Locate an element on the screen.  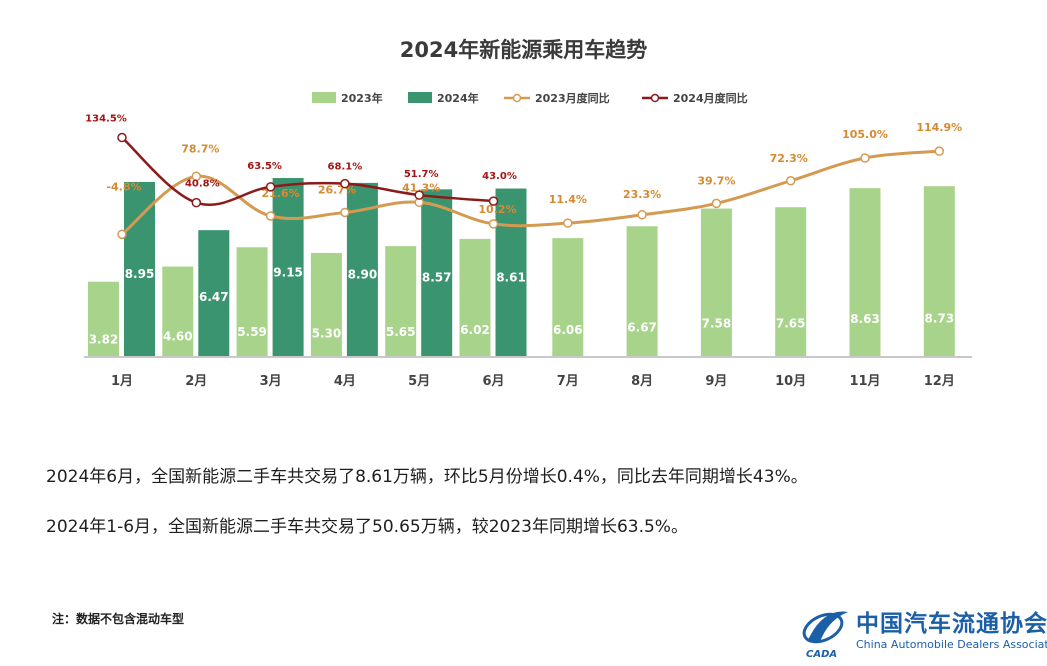
bar-label-2023: 6.06 is located at coordinates (568, 330).